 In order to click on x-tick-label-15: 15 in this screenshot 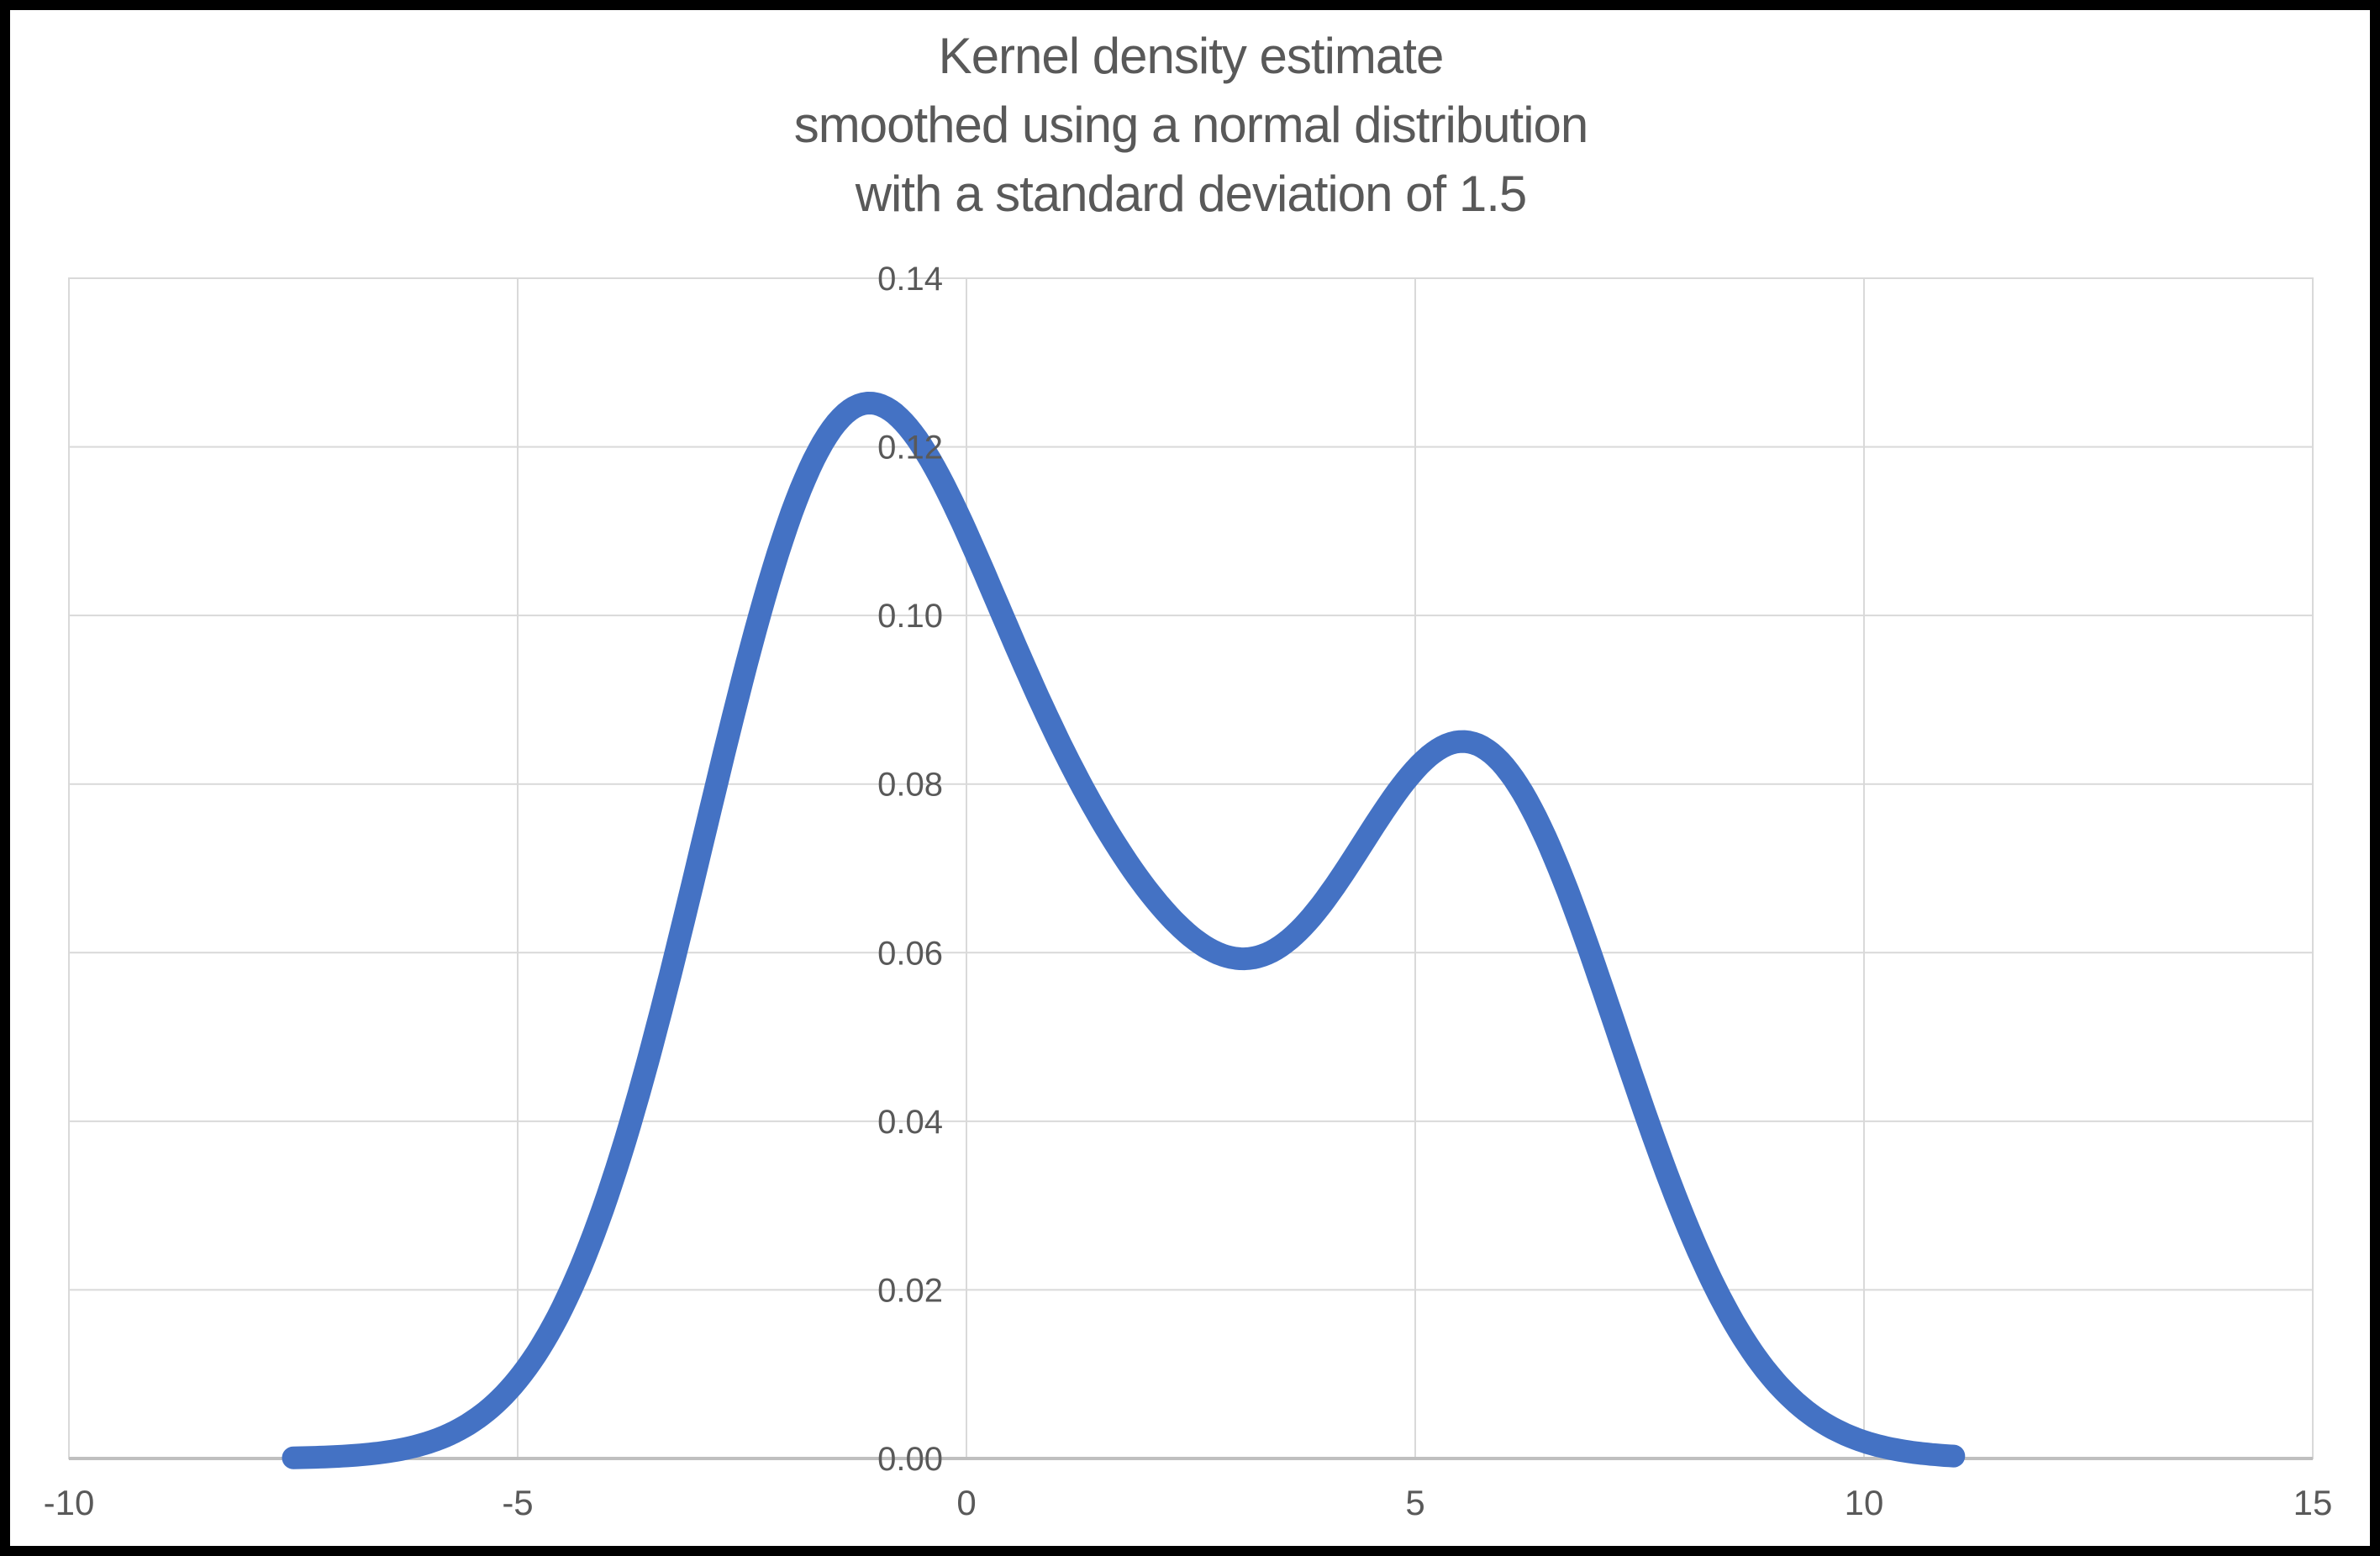, I will do `click(2313, 1503)`.